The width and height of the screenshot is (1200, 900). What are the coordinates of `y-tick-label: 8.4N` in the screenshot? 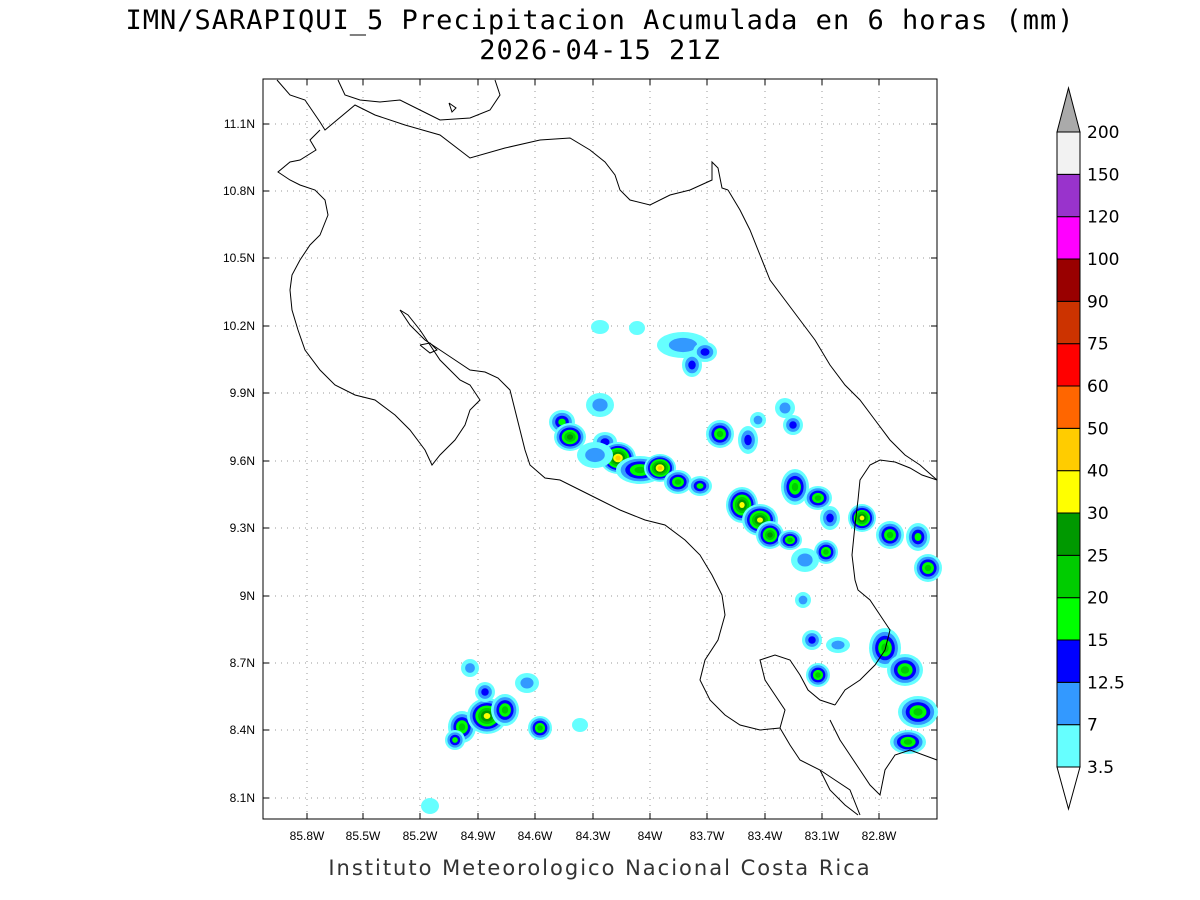 It's located at (242, 730).